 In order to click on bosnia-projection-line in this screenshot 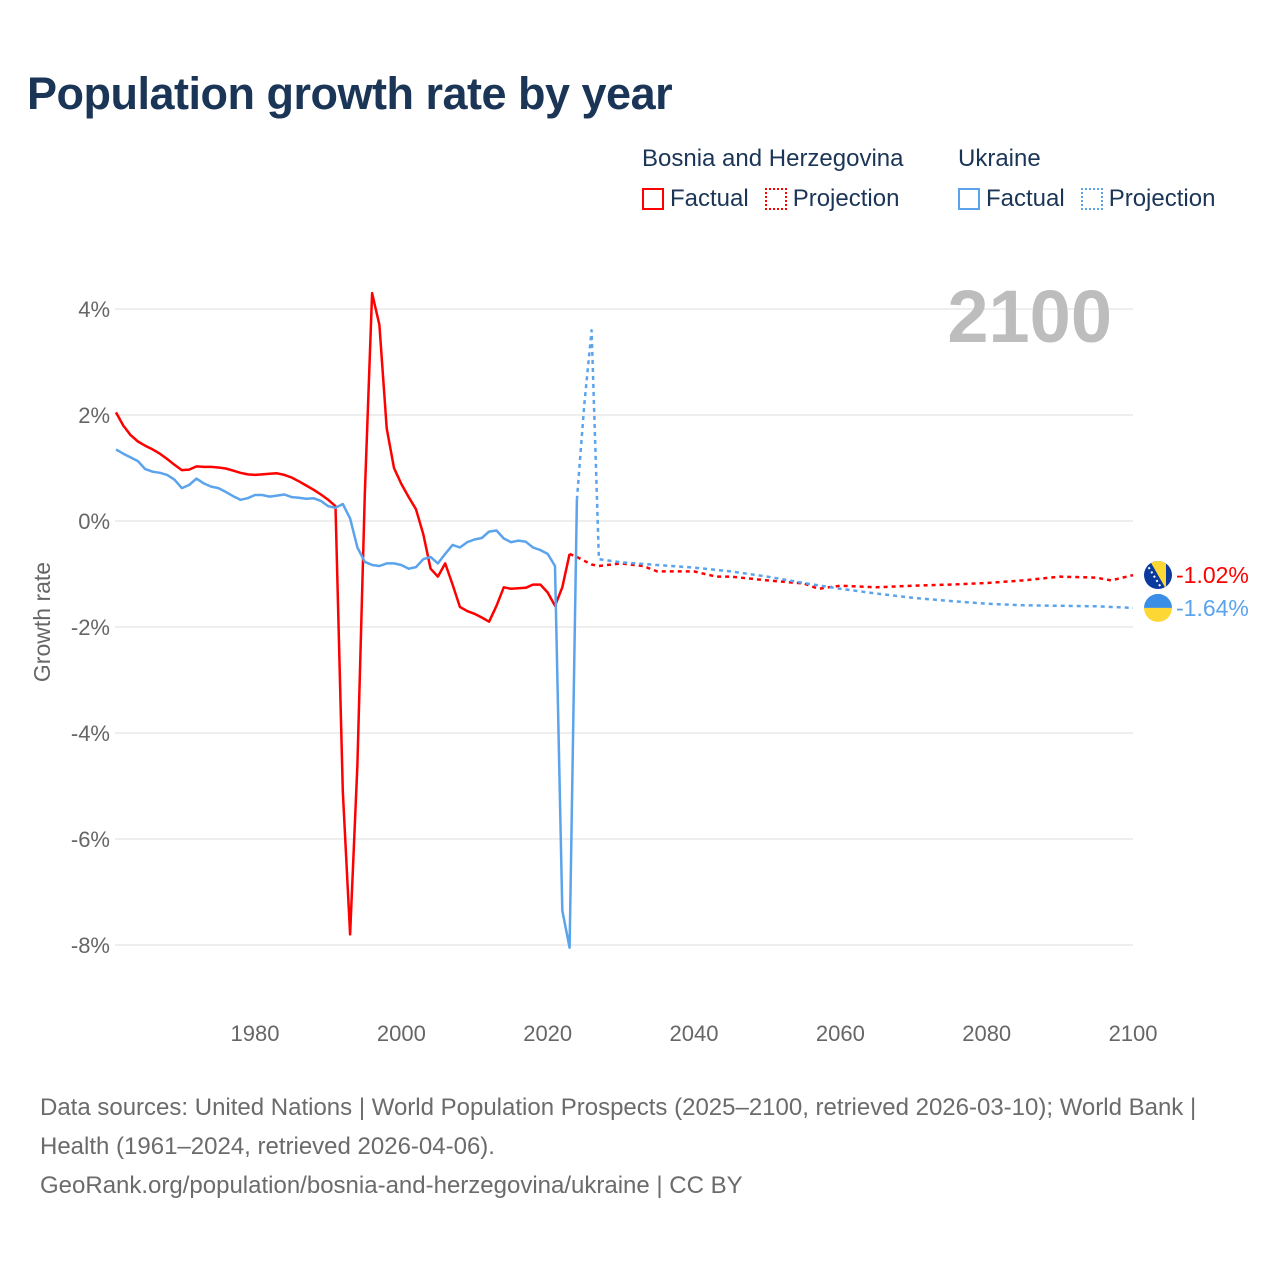, I will do `click(851, 571)`.